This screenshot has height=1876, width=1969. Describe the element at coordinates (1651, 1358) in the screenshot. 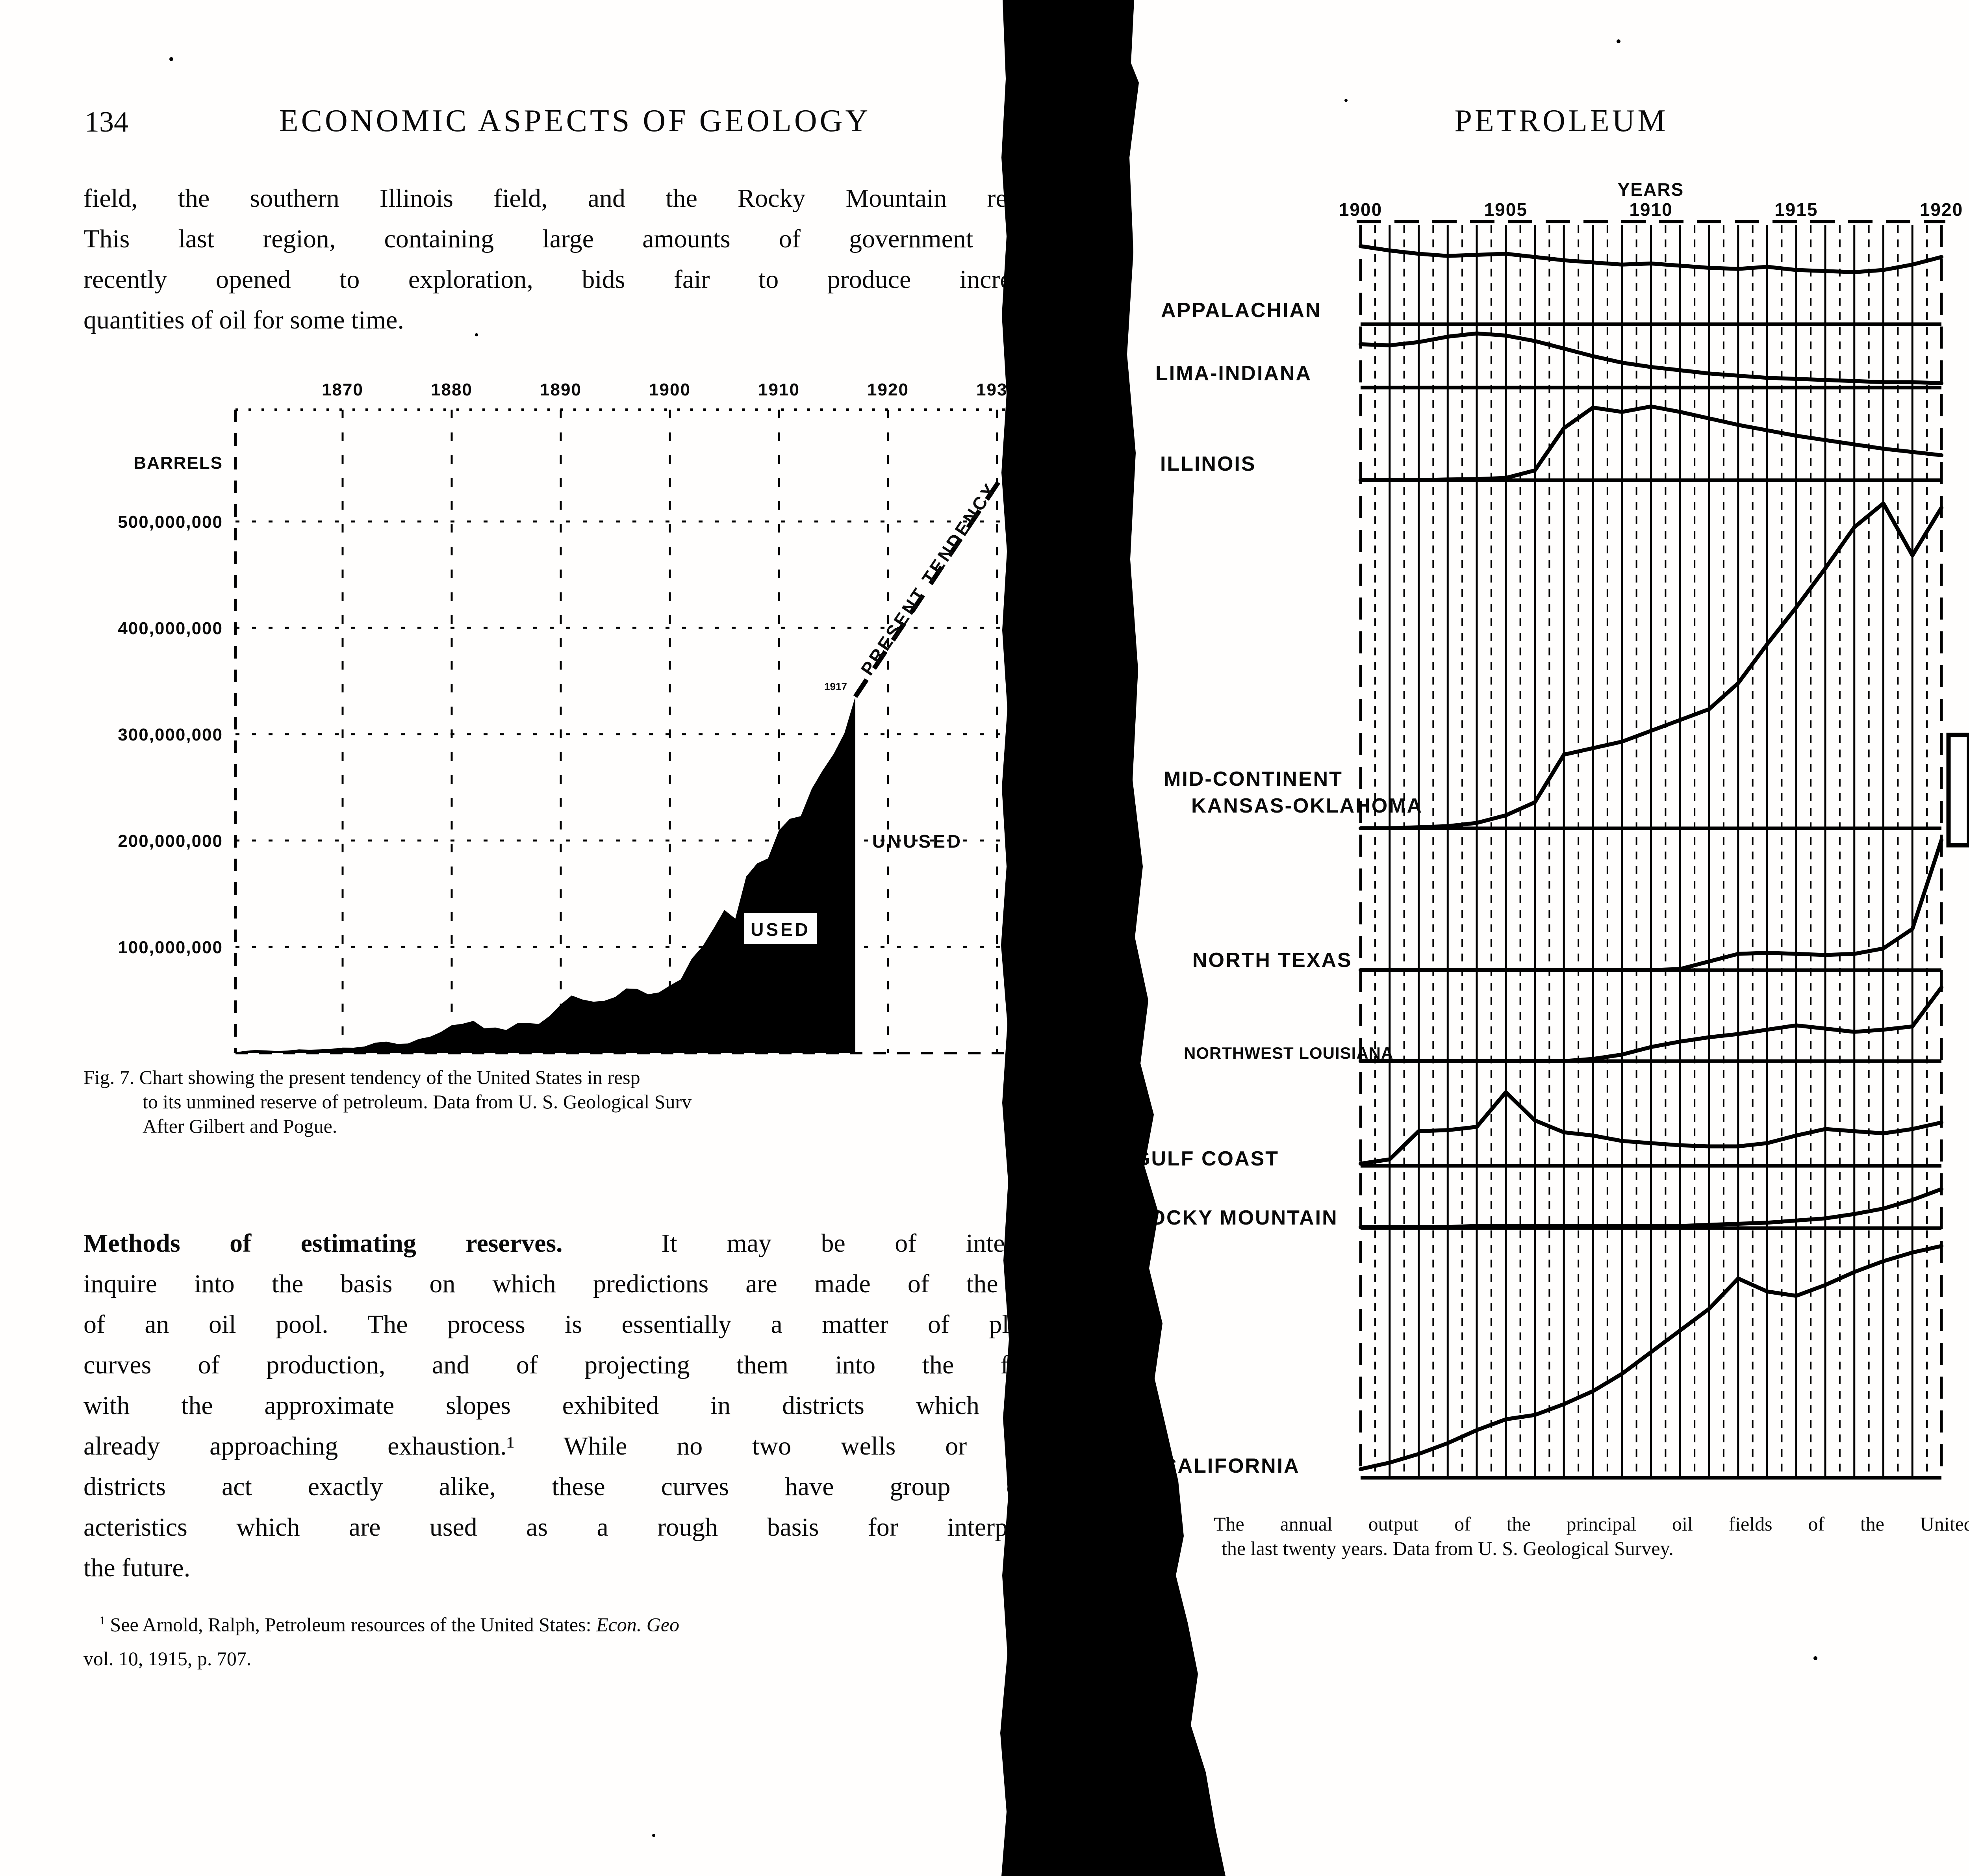

I see `fig8-curve-california` at that location.